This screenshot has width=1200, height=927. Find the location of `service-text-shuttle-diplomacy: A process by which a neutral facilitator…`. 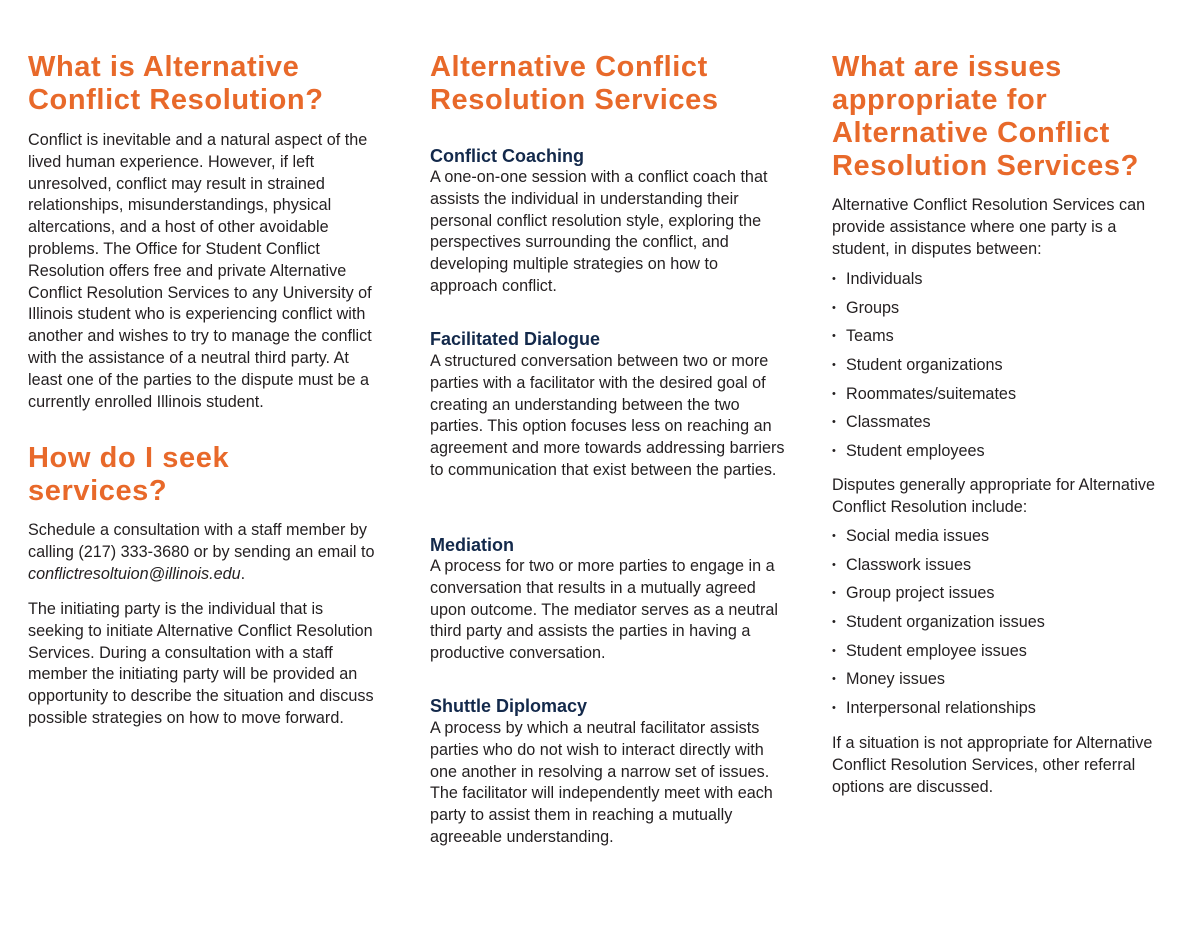

service-text-shuttle-diplomacy: A process by which a neutral facilitator… is located at coordinates (601, 782).